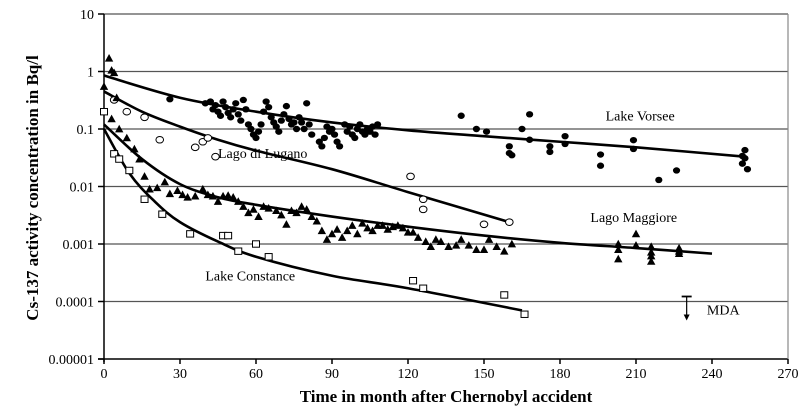  What do you see at coordinates (450, 374) in the screenshot?
I see `x-tick-labels: 0 30 60 90 120 150 180 210 240 270` at bounding box center [450, 374].